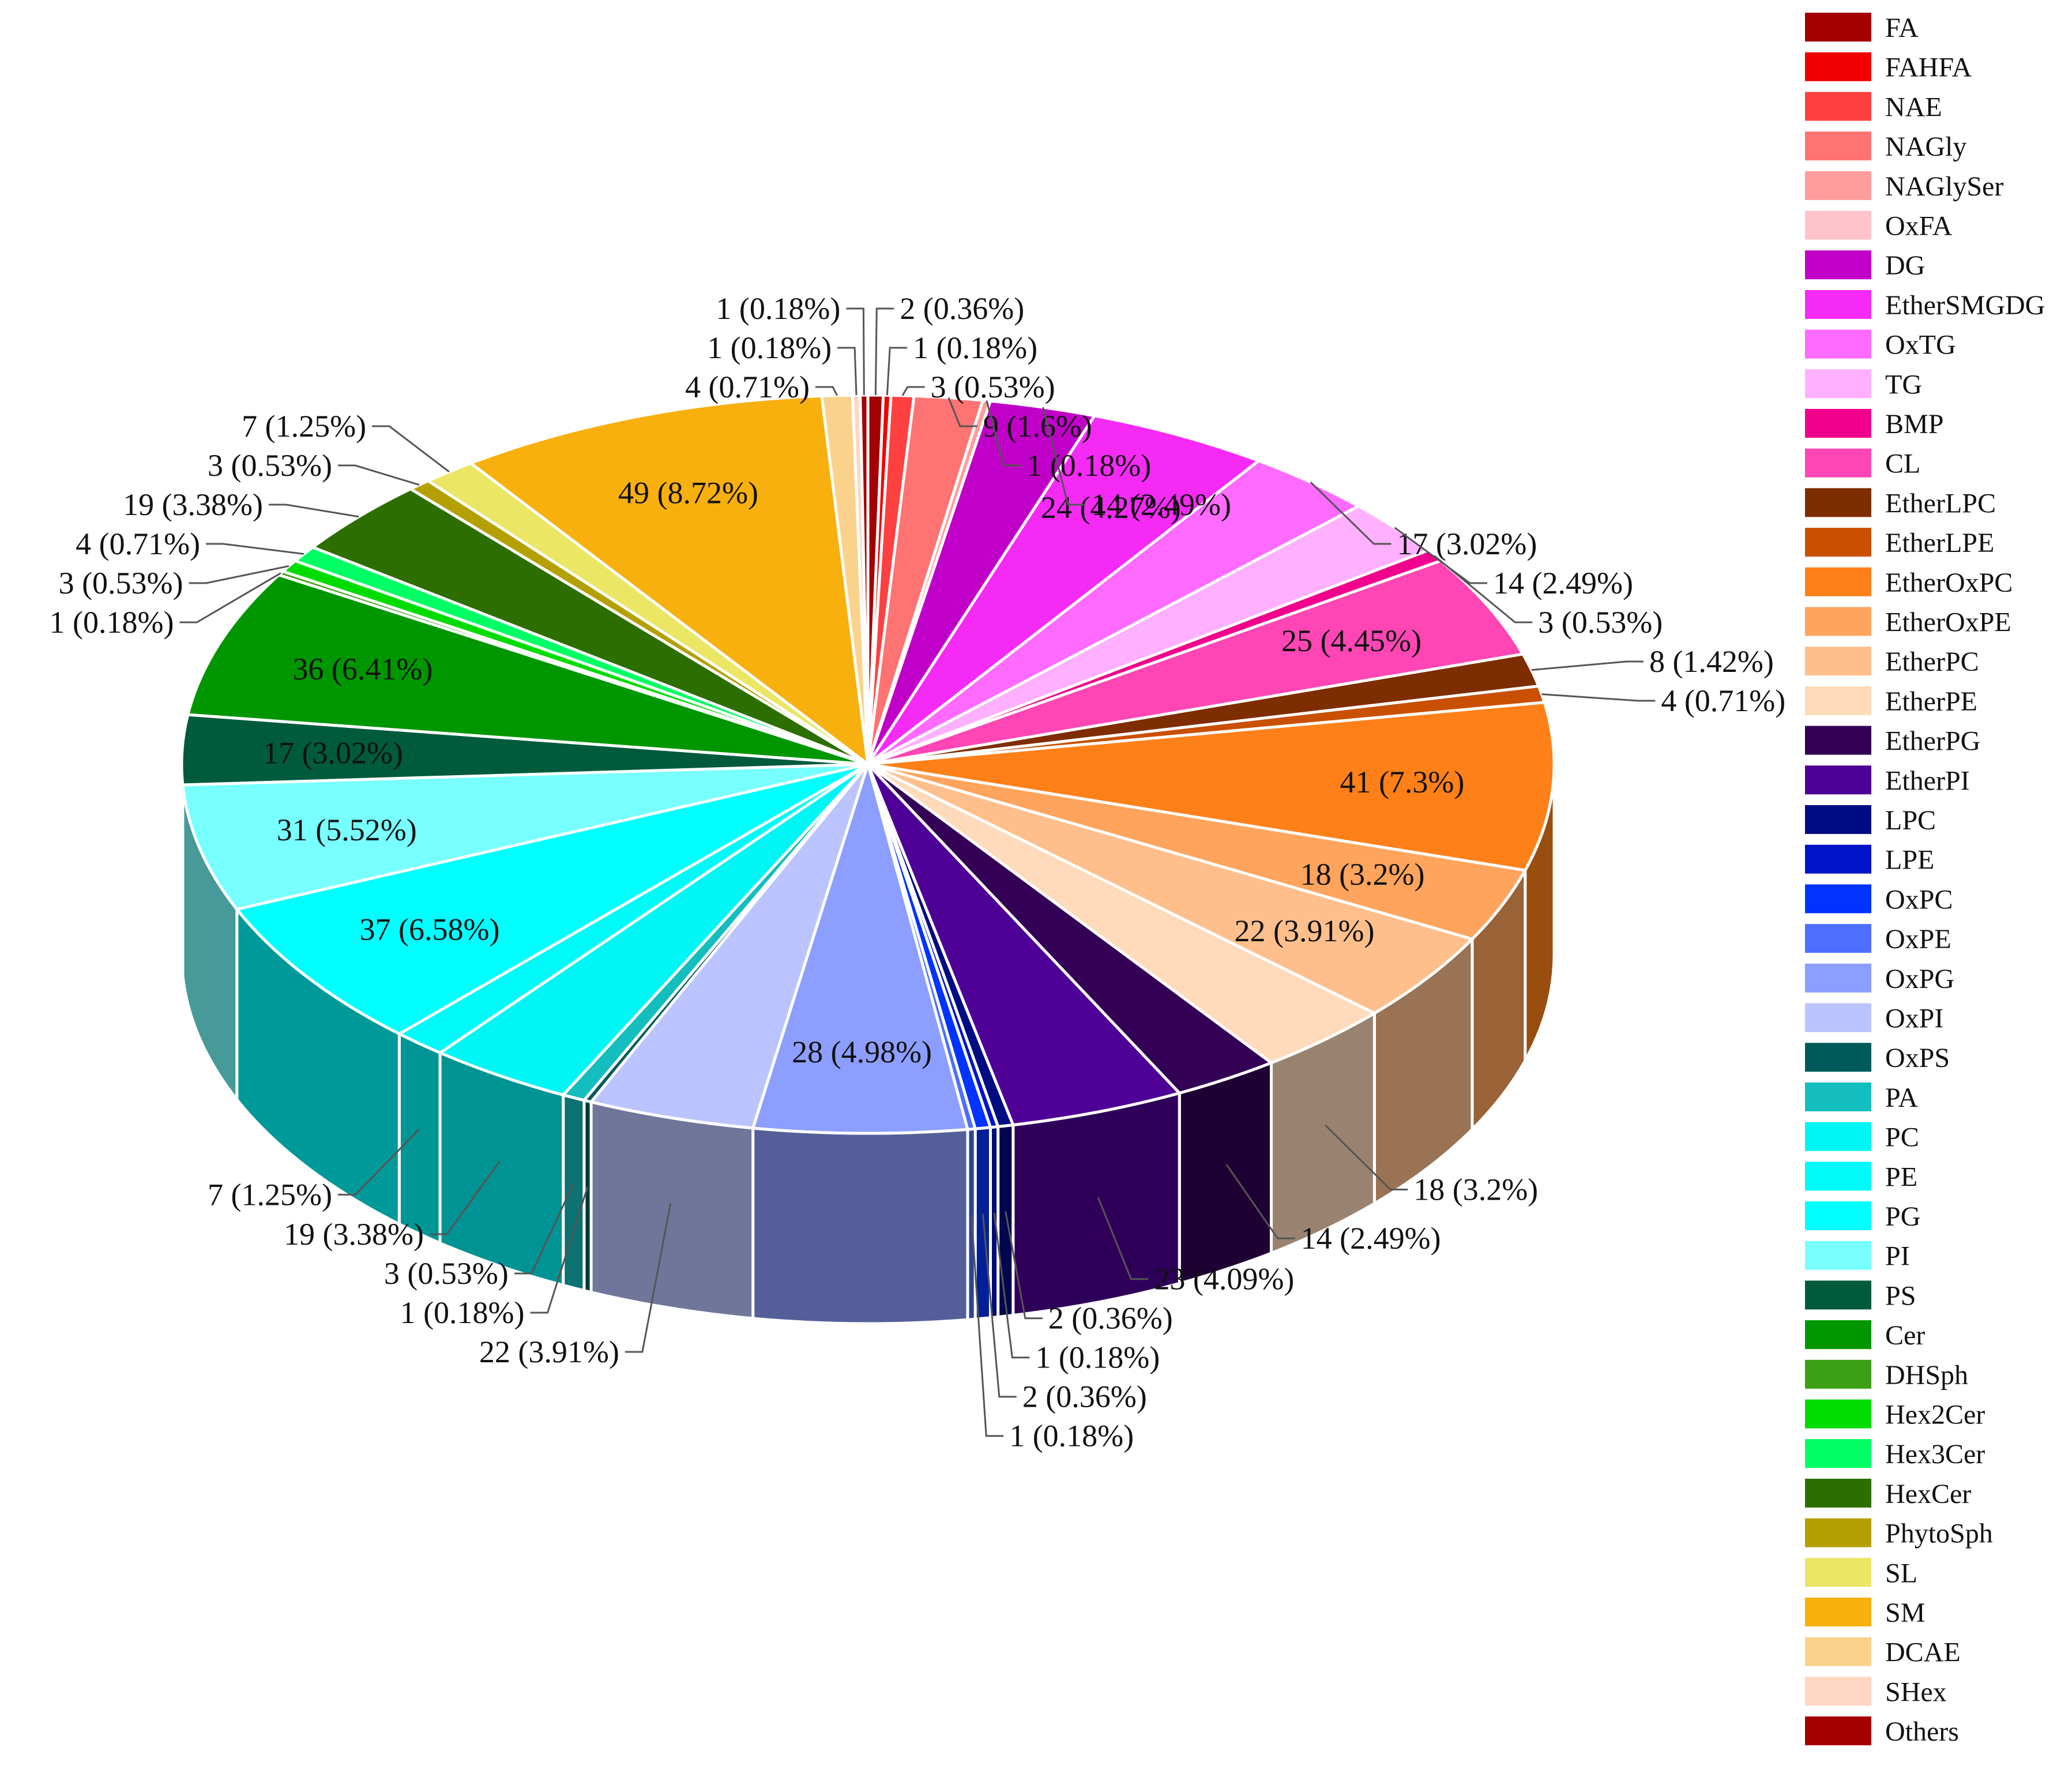 This screenshot has height=1766, width=2072. What do you see at coordinates (1838, 265) in the screenshot?
I see `legend-swatch-dg` at bounding box center [1838, 265].